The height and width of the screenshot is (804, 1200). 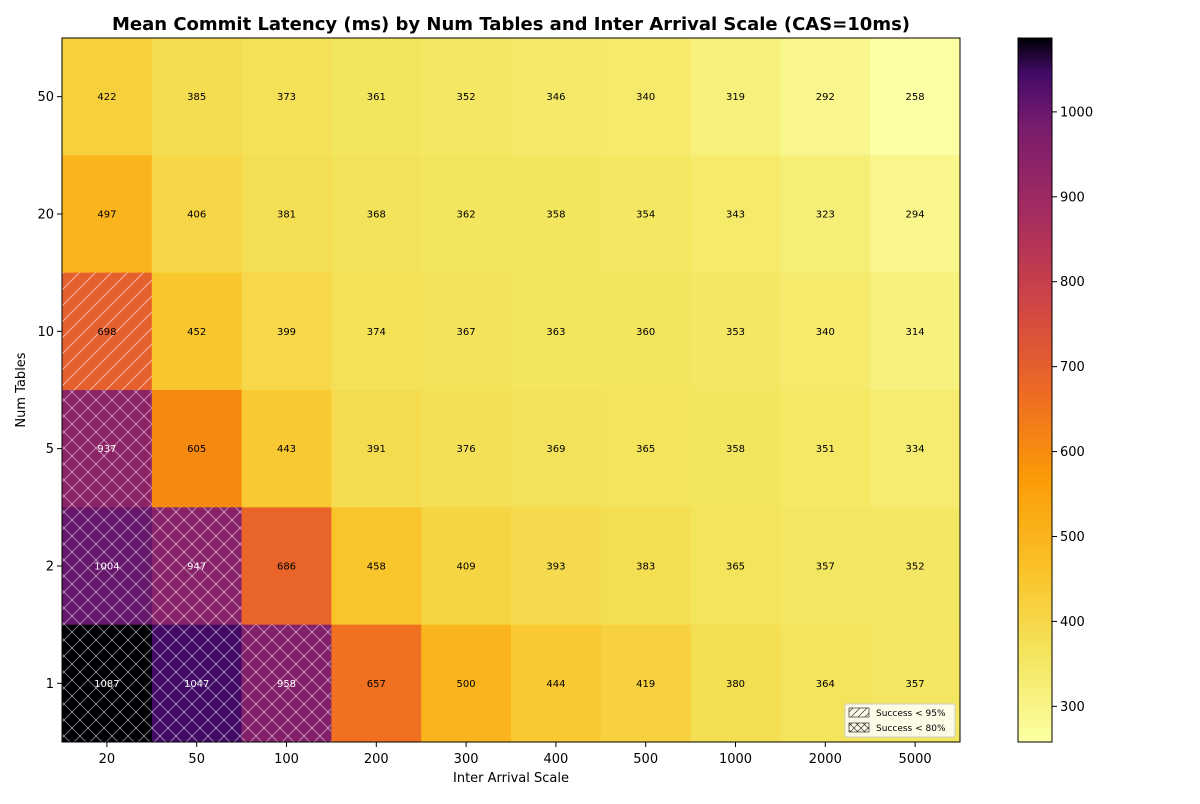 What do you see at coordinates (1072, 707) in the screenshot?
I see `colorbar-tick-label: 300` at bounding box center [1072, 707].